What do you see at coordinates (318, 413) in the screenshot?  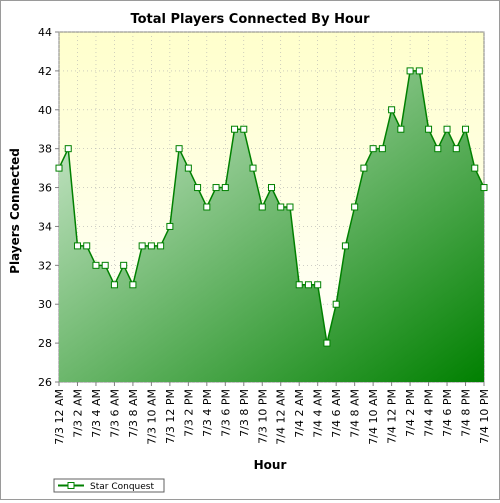 I see `x-tick-label: 7/4 4 AM` at bounding box center [318, 413].